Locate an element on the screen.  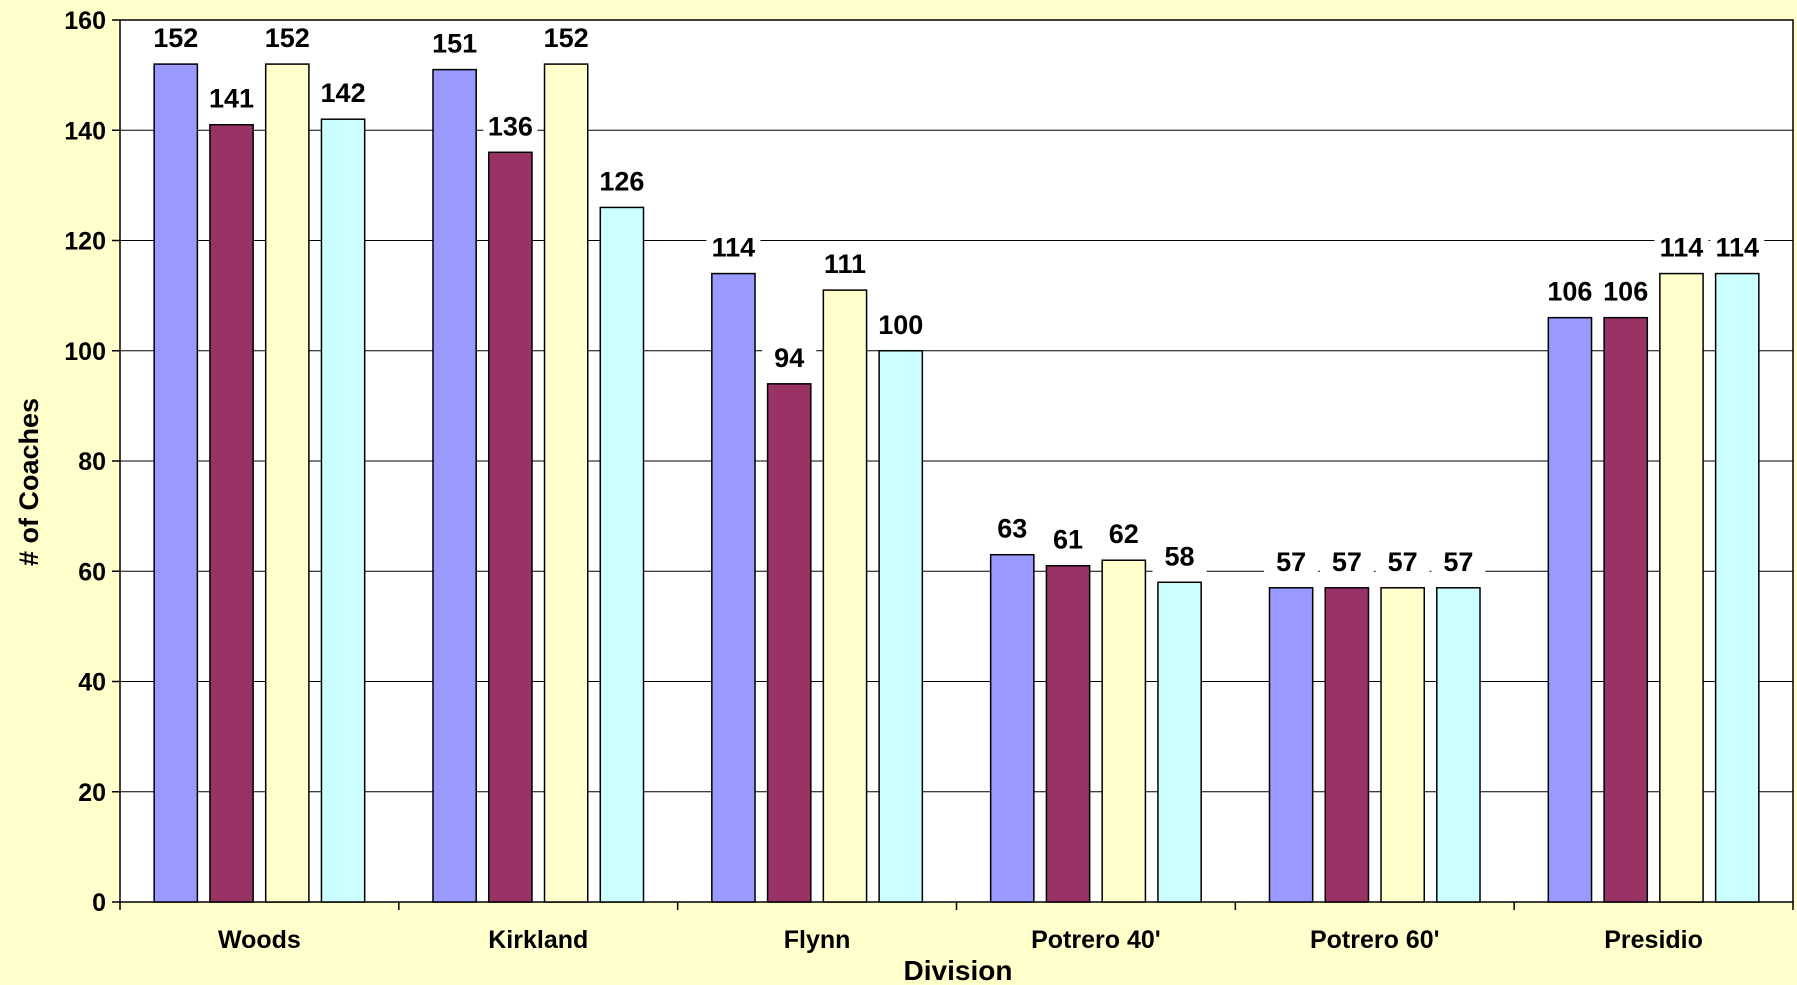
data-label: 126 is located at coordinates (621, 181).